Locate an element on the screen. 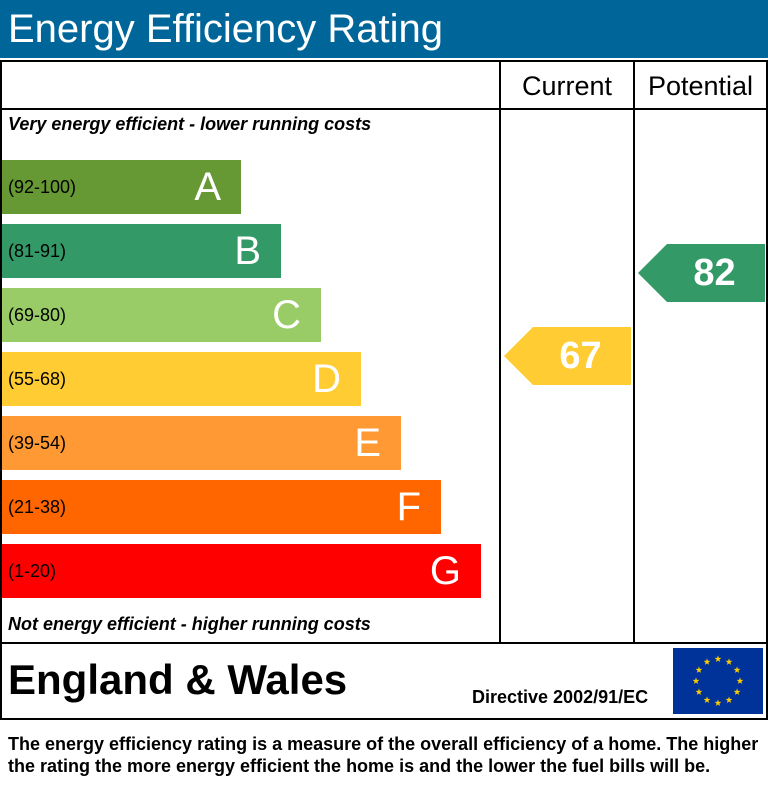 This screenshot has height=808, width=768. band-range-label: (21-38) is located at coordinates (37, 507).